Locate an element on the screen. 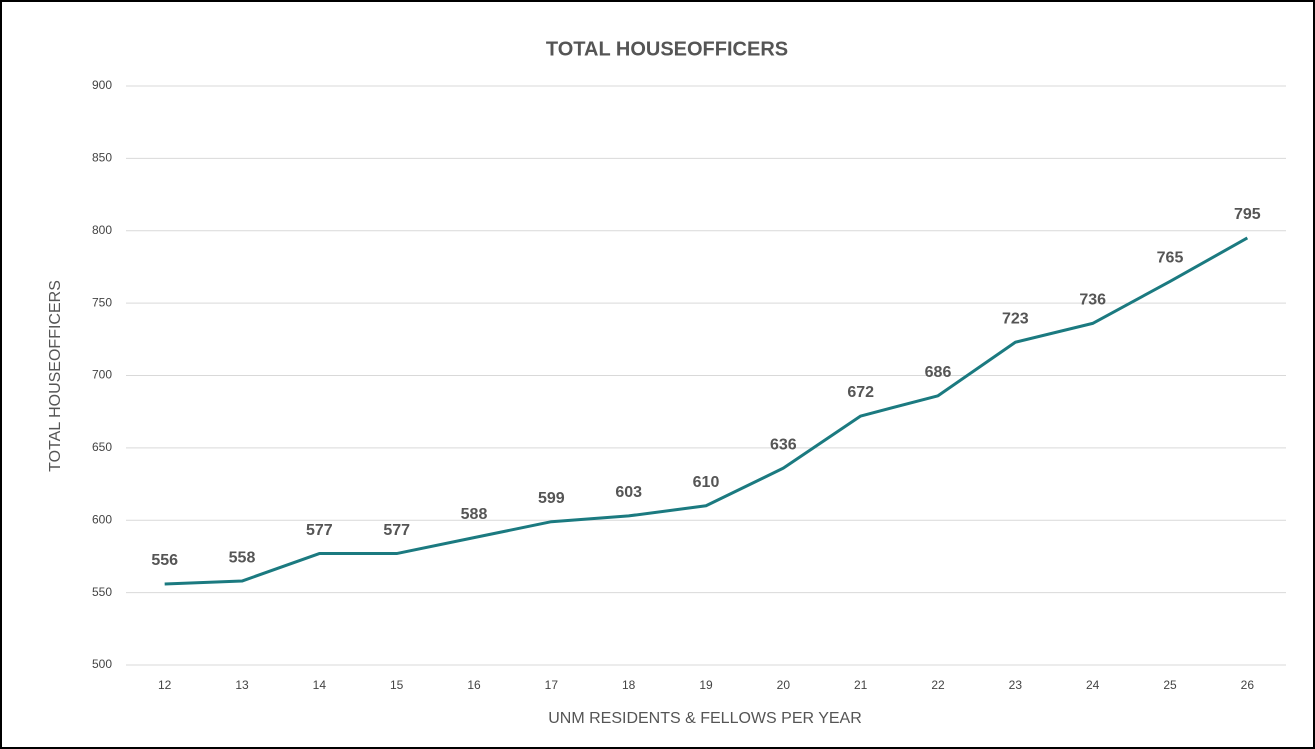  data-label: 588 is located at coordinates (474, 514).